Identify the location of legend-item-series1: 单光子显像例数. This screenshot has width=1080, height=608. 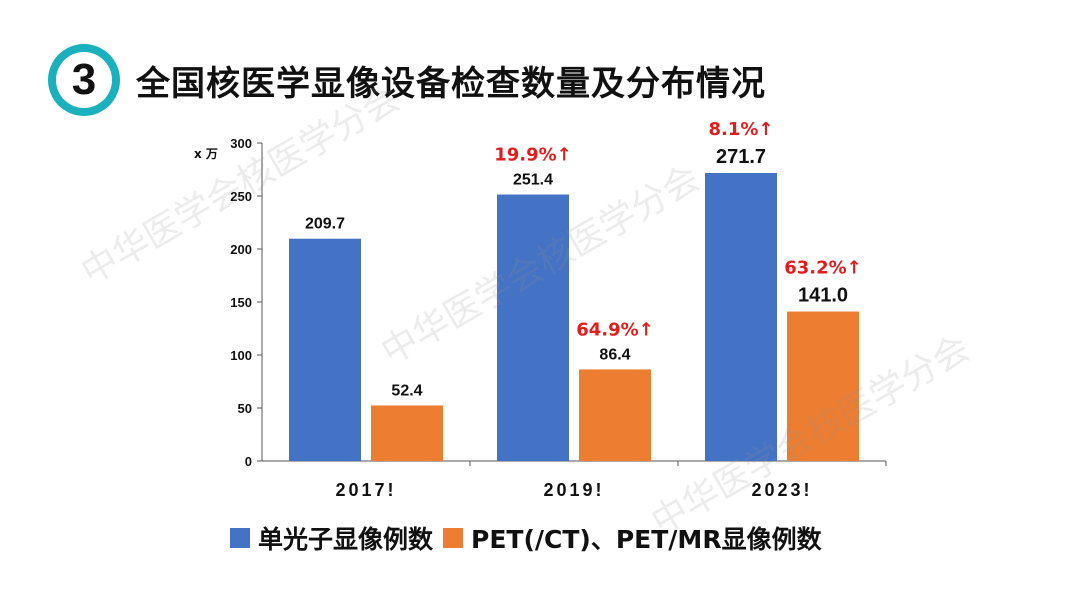
(331, 538).